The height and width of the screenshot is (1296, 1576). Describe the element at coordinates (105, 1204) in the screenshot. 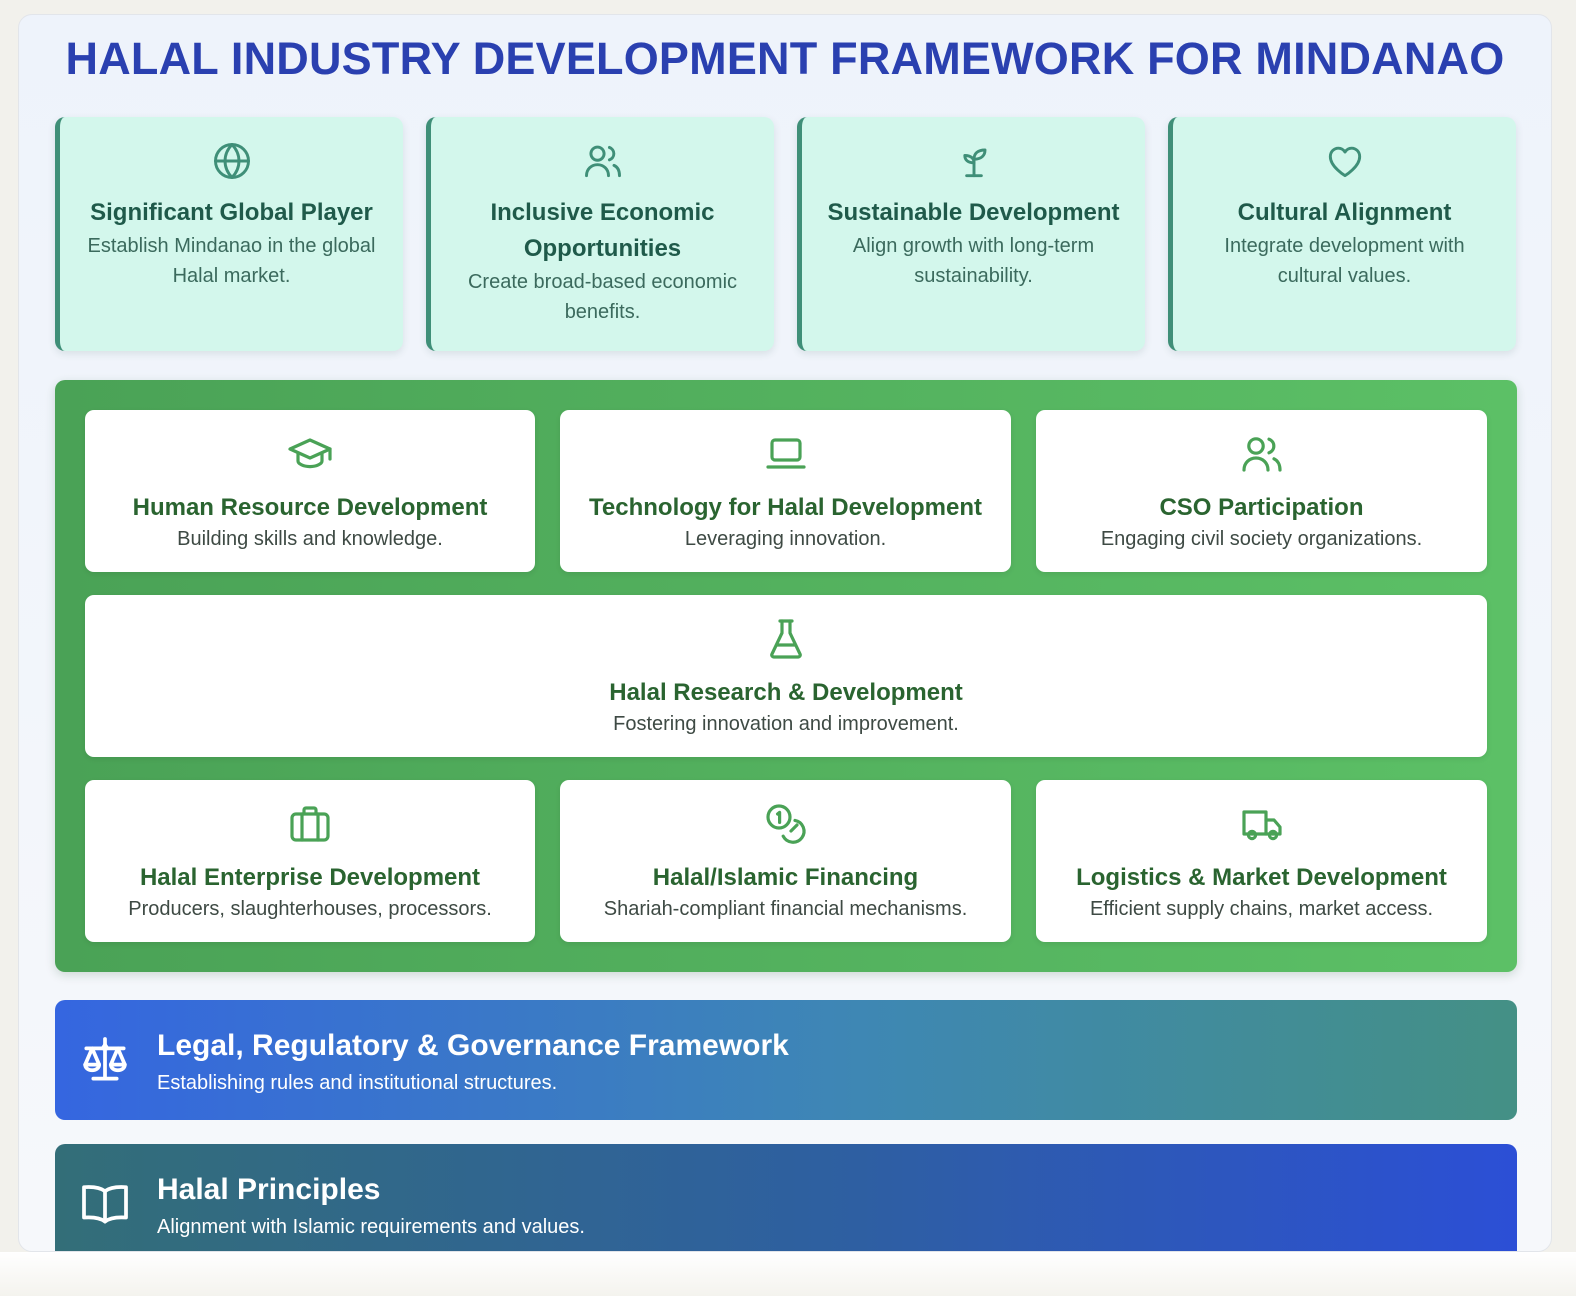

I see `book-icon` at that location.